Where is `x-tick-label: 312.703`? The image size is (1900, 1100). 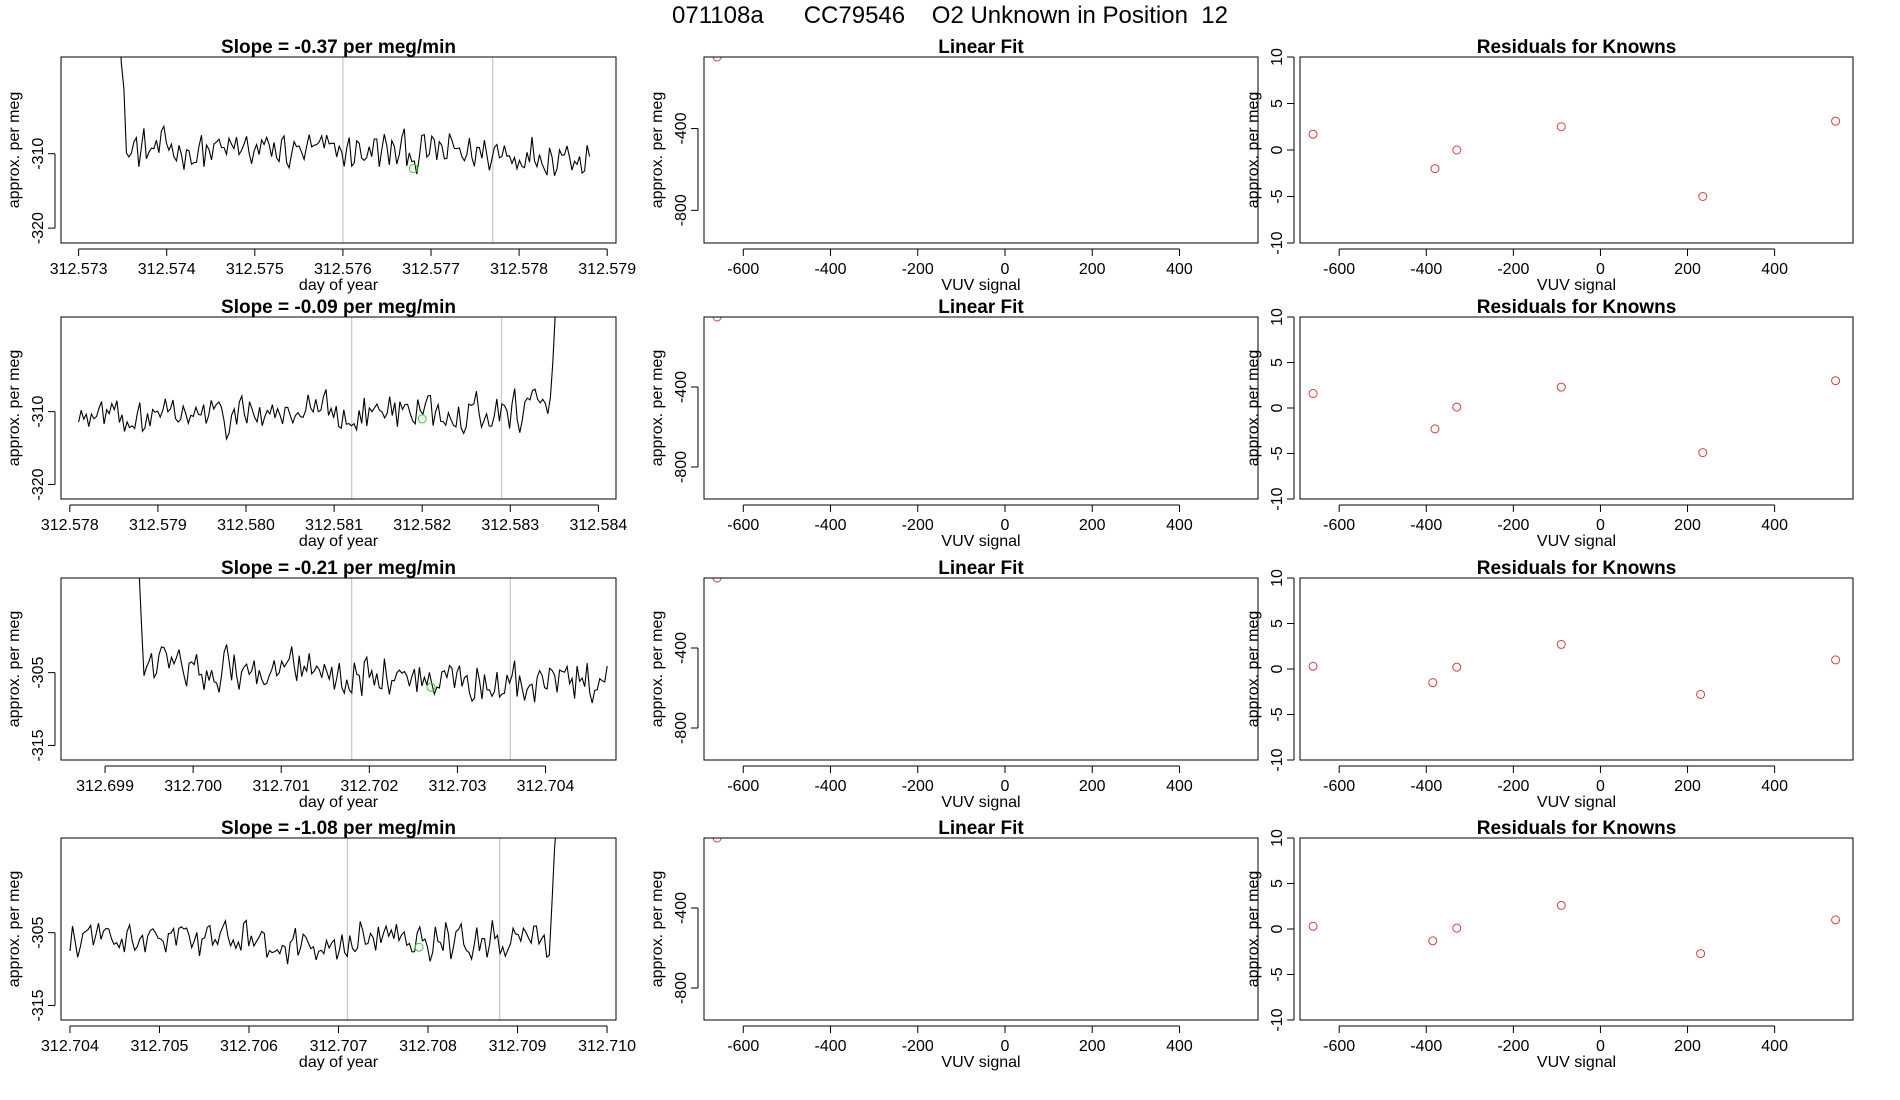 x-tick-label: 312.703 is located at coordinates (458, 786).